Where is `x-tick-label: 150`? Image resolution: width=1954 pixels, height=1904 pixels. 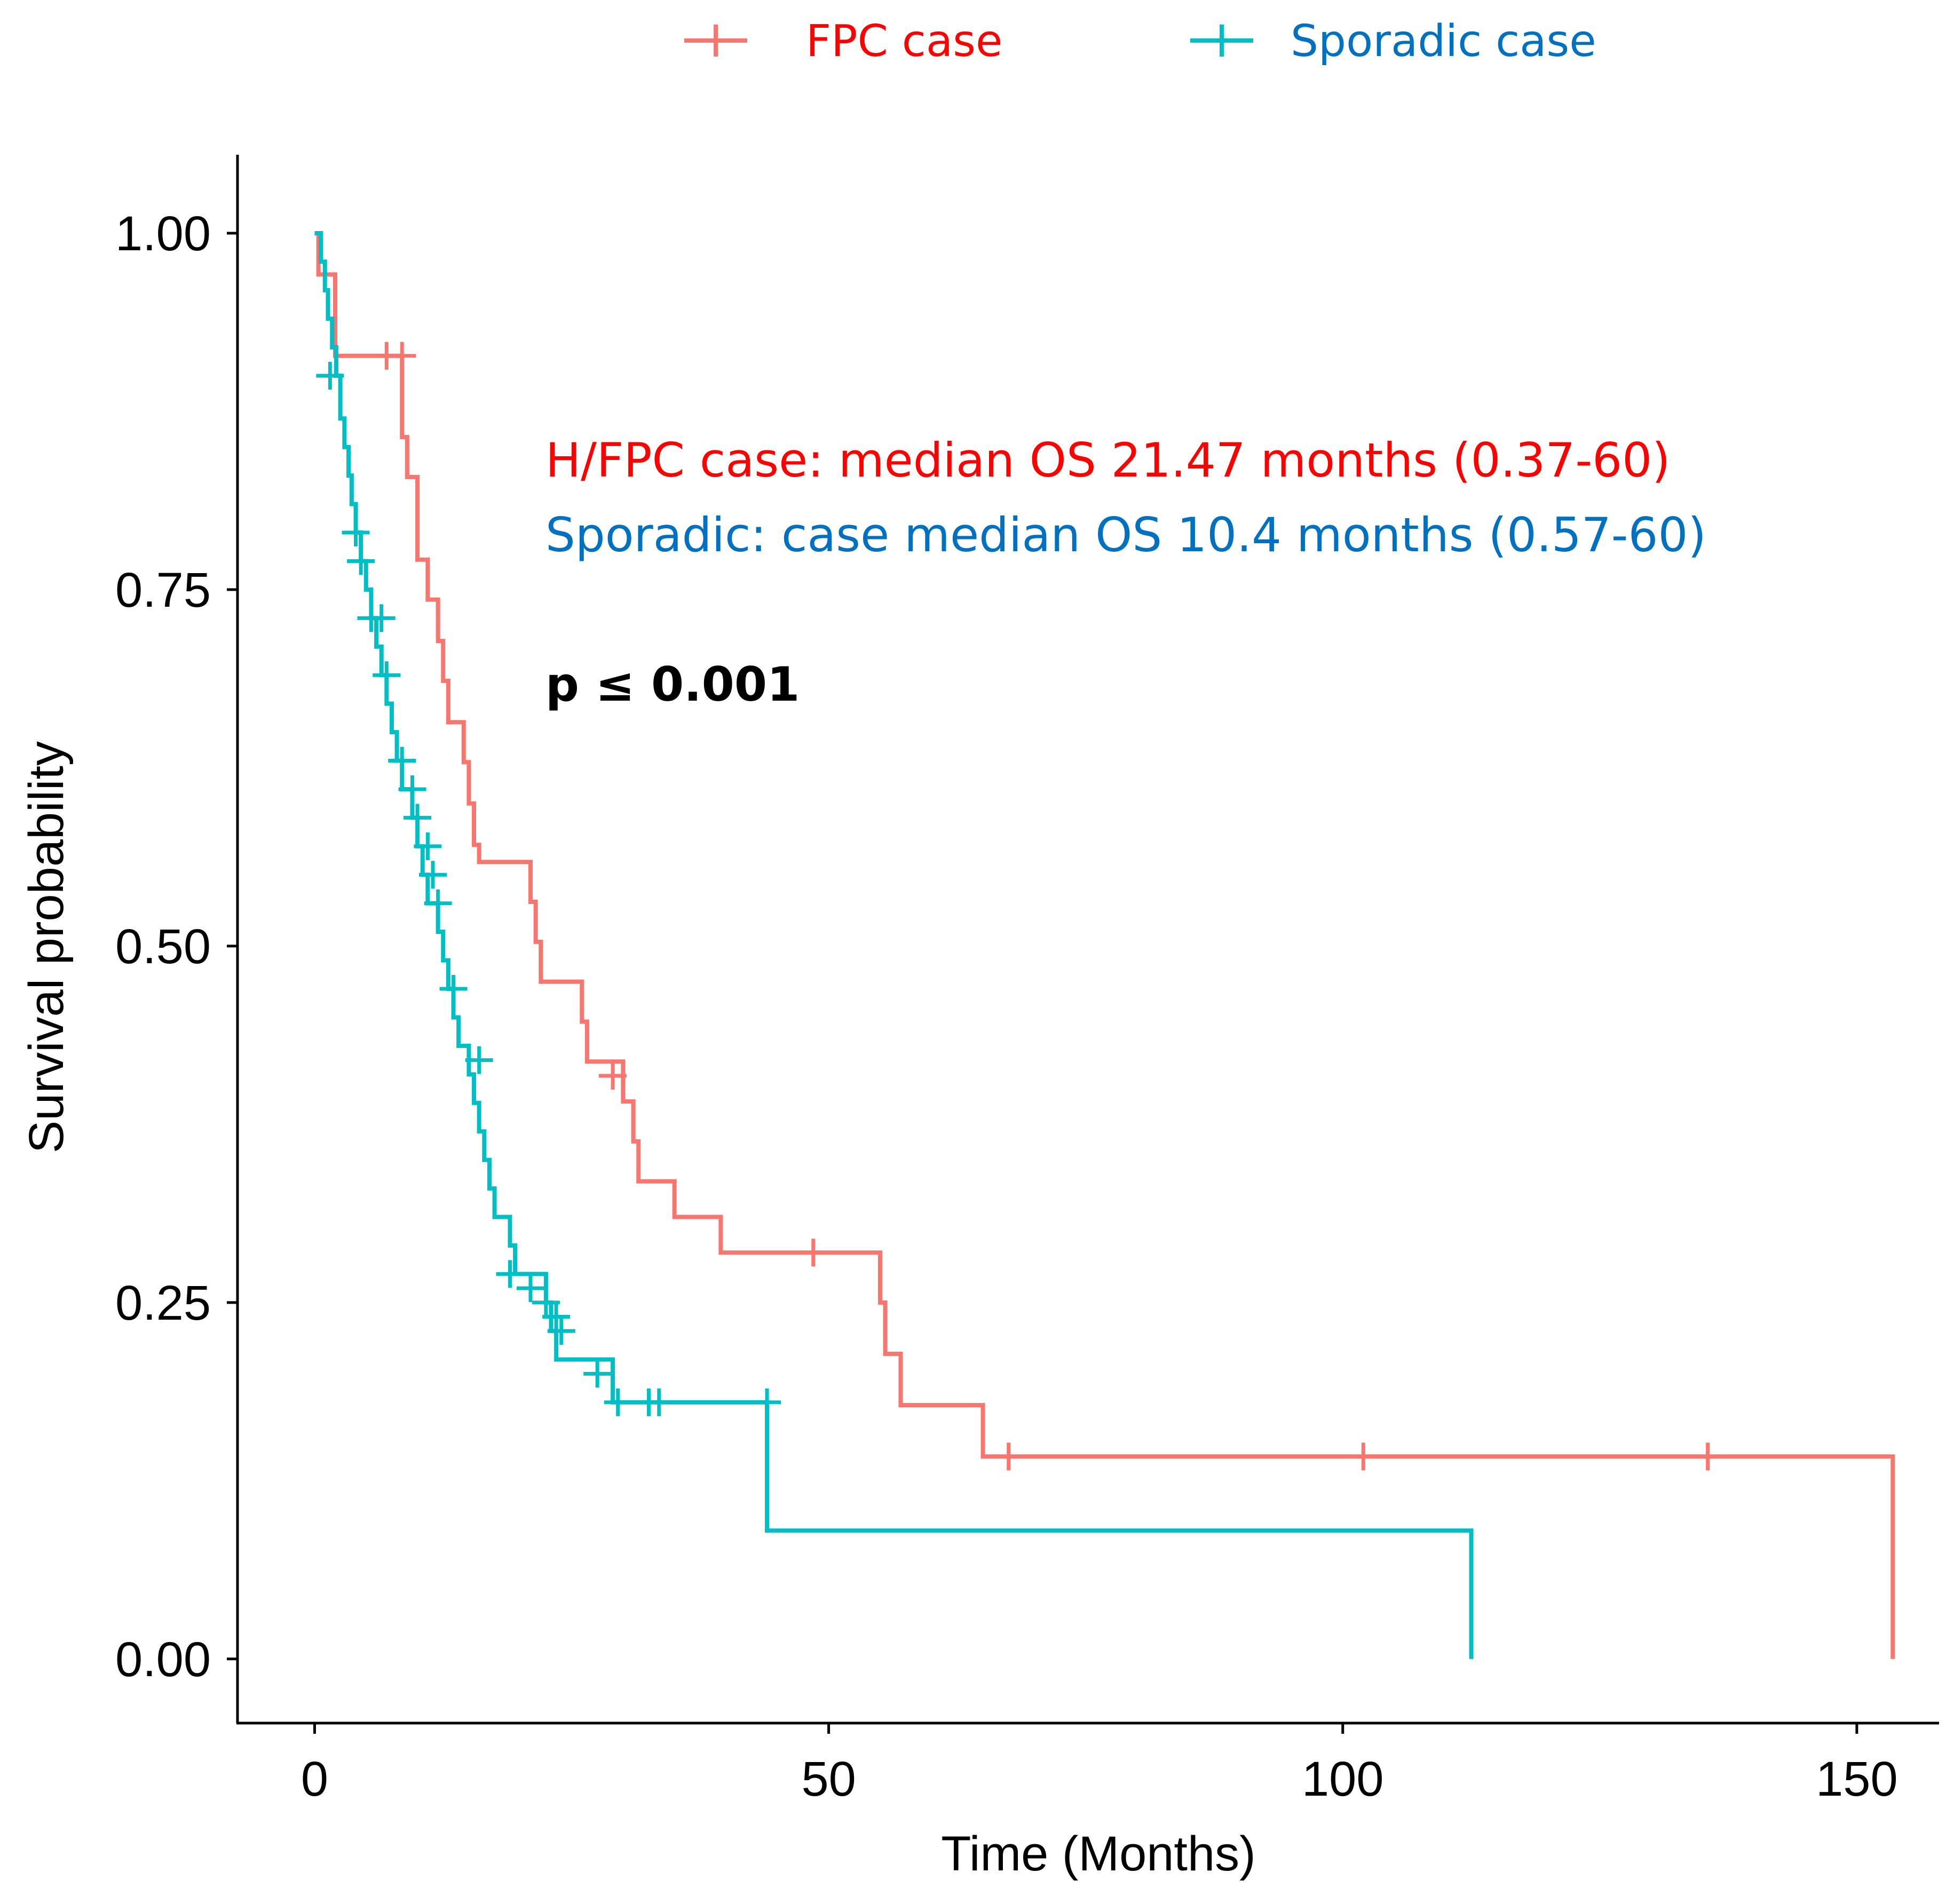
x-tick-label: 150 is located at coordinates (1857, 1779).